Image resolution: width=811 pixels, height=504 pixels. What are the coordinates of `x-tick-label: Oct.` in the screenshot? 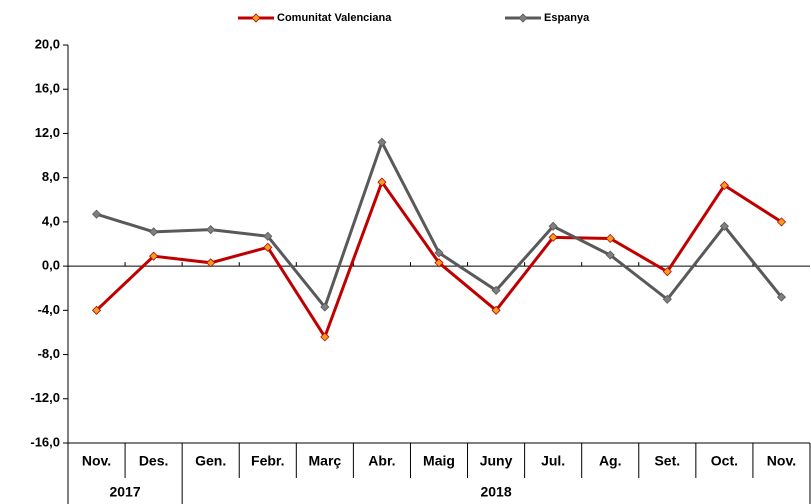 It's located at (724, 461).